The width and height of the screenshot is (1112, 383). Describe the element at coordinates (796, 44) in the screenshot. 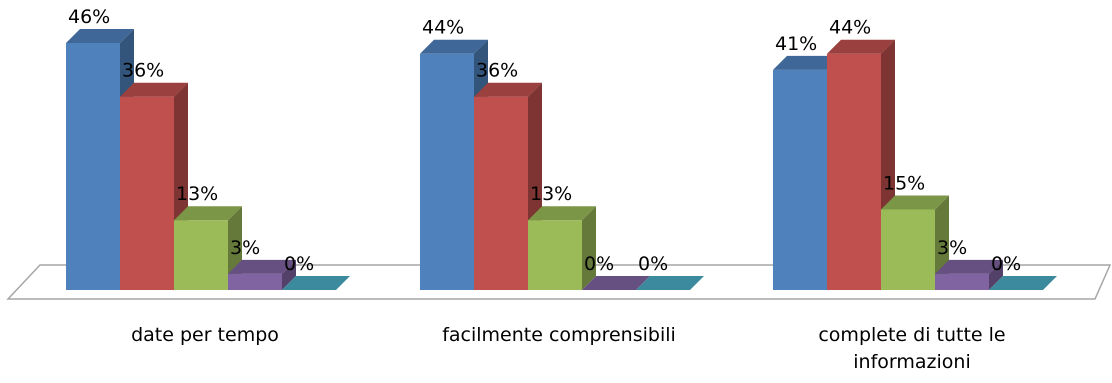

I see `value-label: 41%` at that location.